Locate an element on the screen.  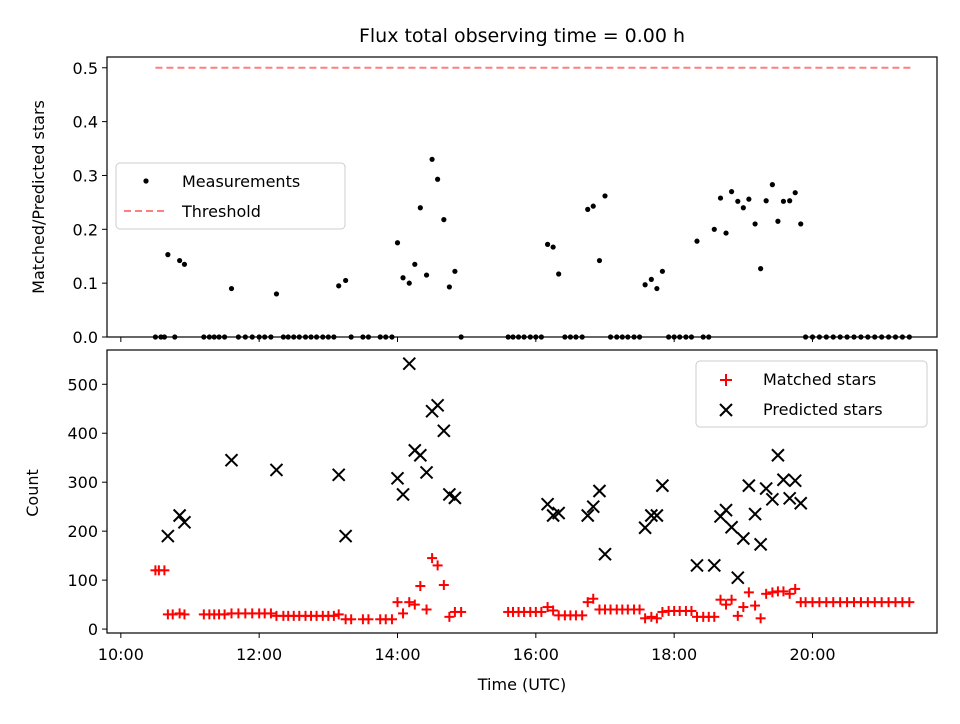
bottom-y-tick-label: 400 is located at coordinates (82, 433).